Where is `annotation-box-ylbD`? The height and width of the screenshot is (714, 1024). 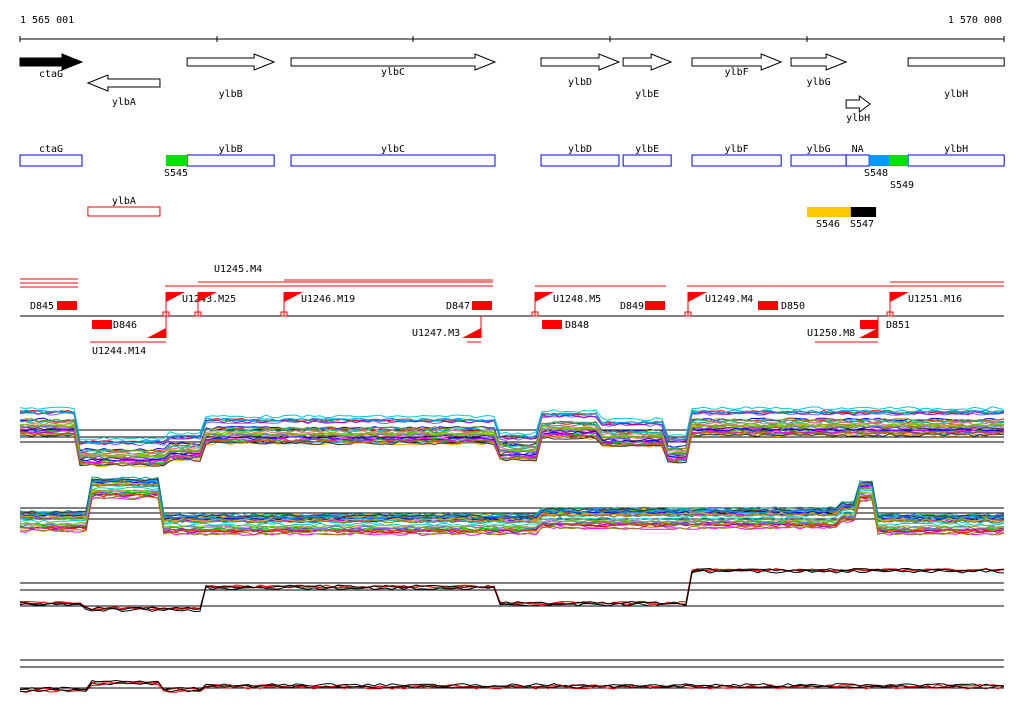 annotation-box-ylbD is located at coordinates (580, 160).